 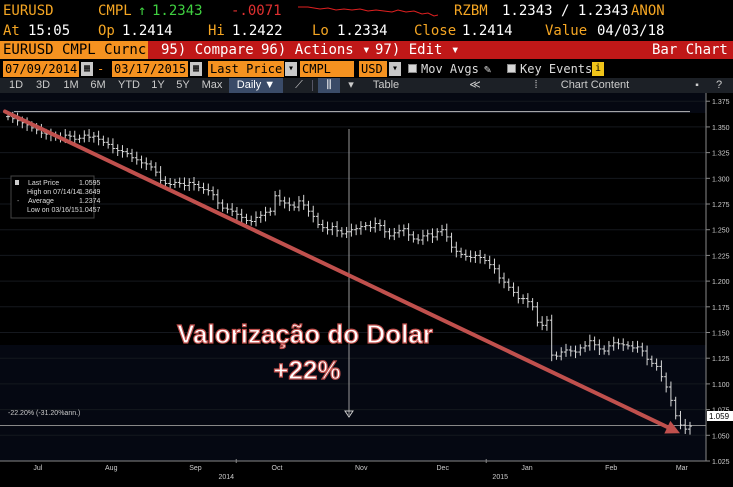 I want to click on value-date: 04/03/18, so click(x=631, y=31).